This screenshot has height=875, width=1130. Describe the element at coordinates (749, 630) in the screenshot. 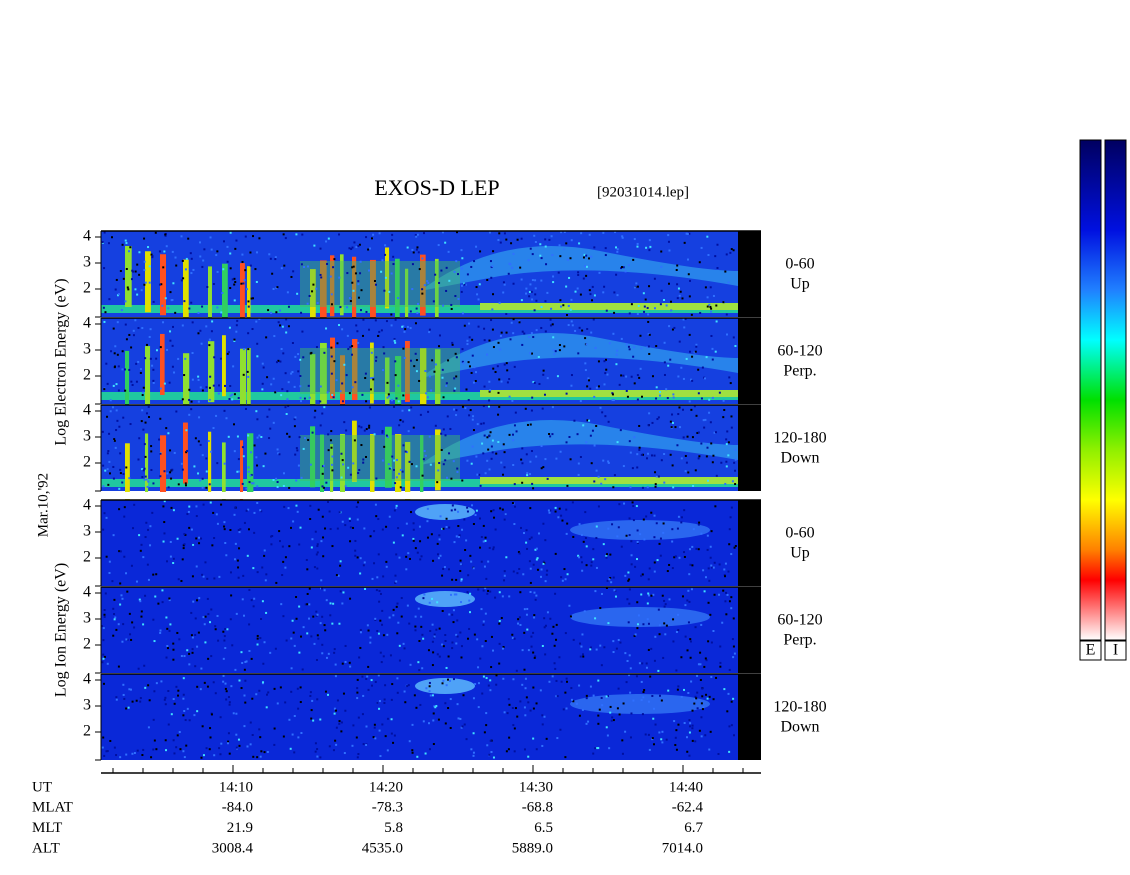

I see `data-gap` at that location.